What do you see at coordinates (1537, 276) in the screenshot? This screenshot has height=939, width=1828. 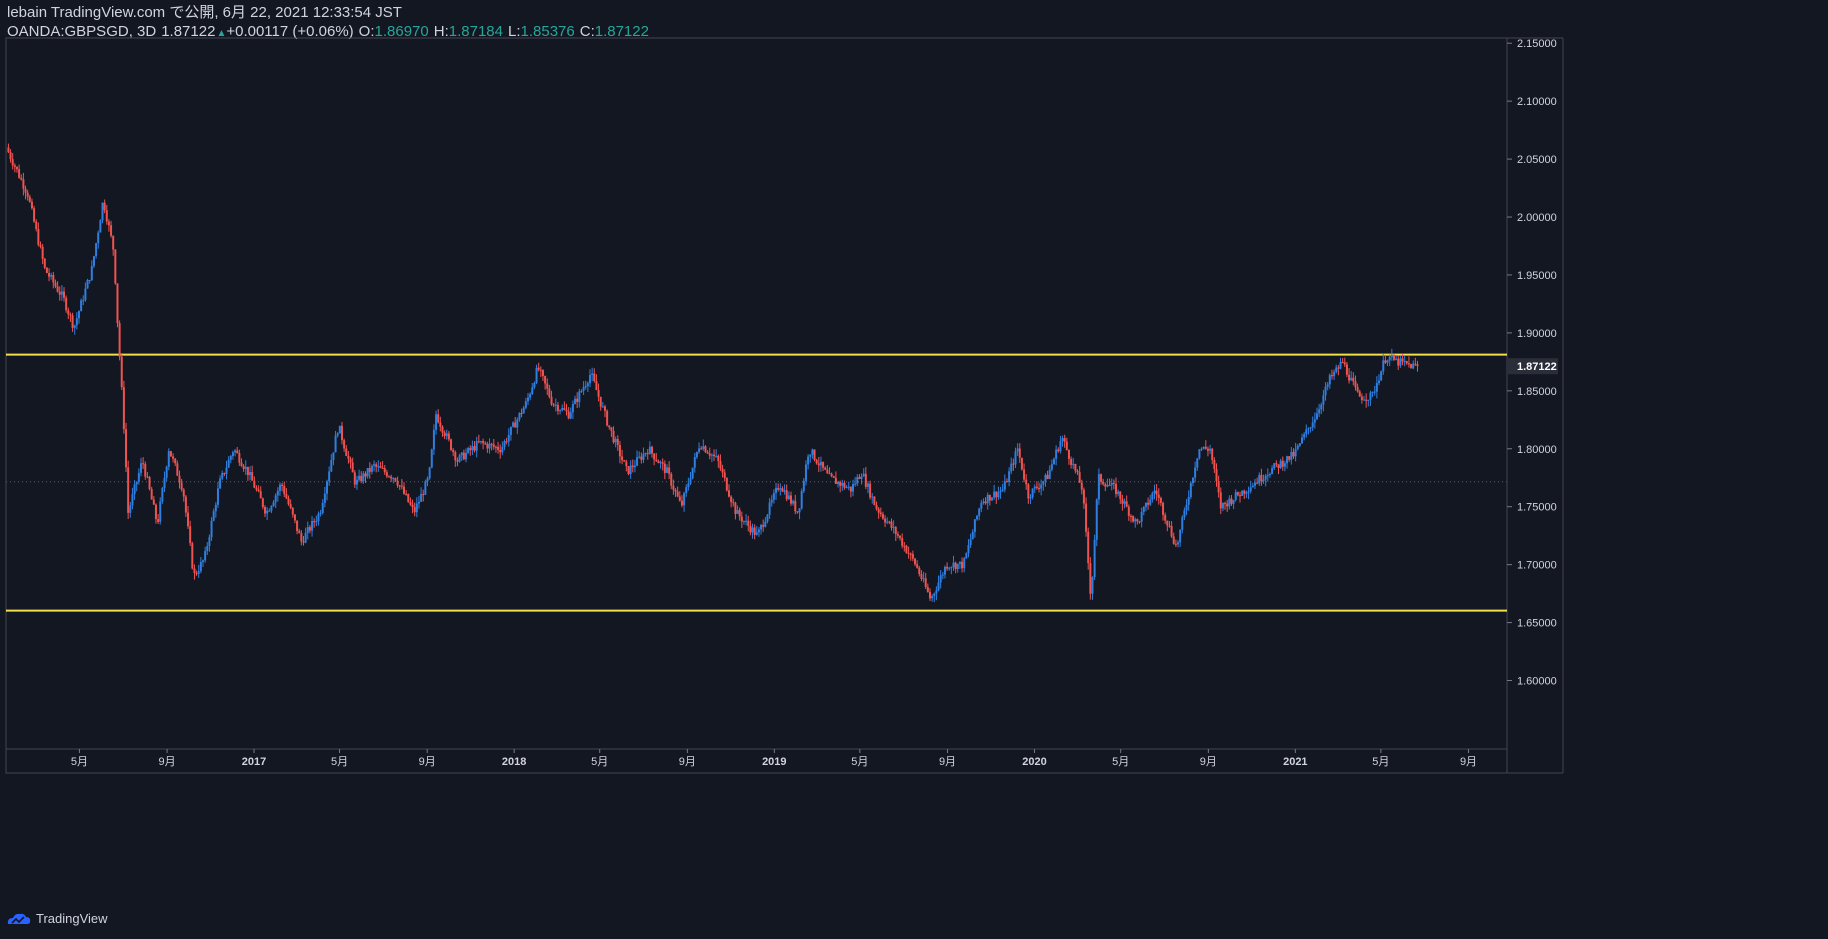 I see `y-tick-label: 1.95000` at bounding box center [1537, 276].